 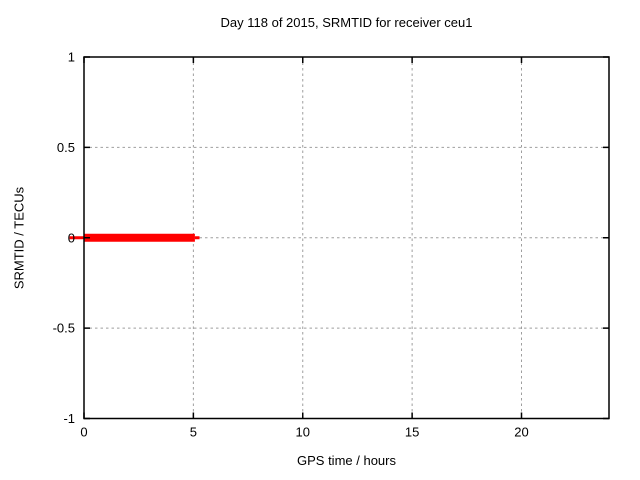 I want to click on y-tick-label: -1, so click(x=69, y=418).